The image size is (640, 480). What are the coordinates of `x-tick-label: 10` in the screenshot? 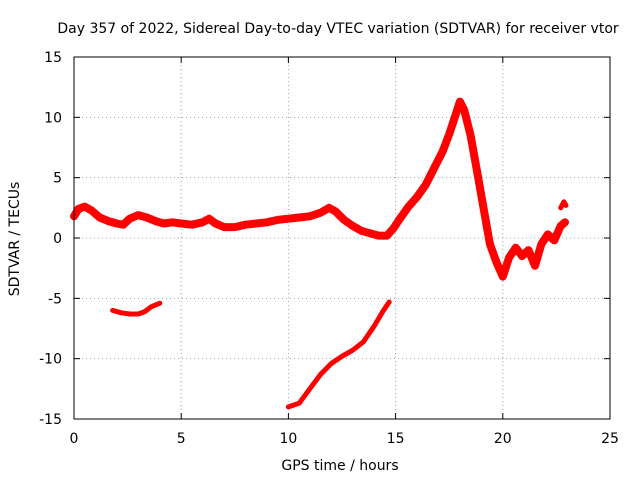 It's located at (288, 439).